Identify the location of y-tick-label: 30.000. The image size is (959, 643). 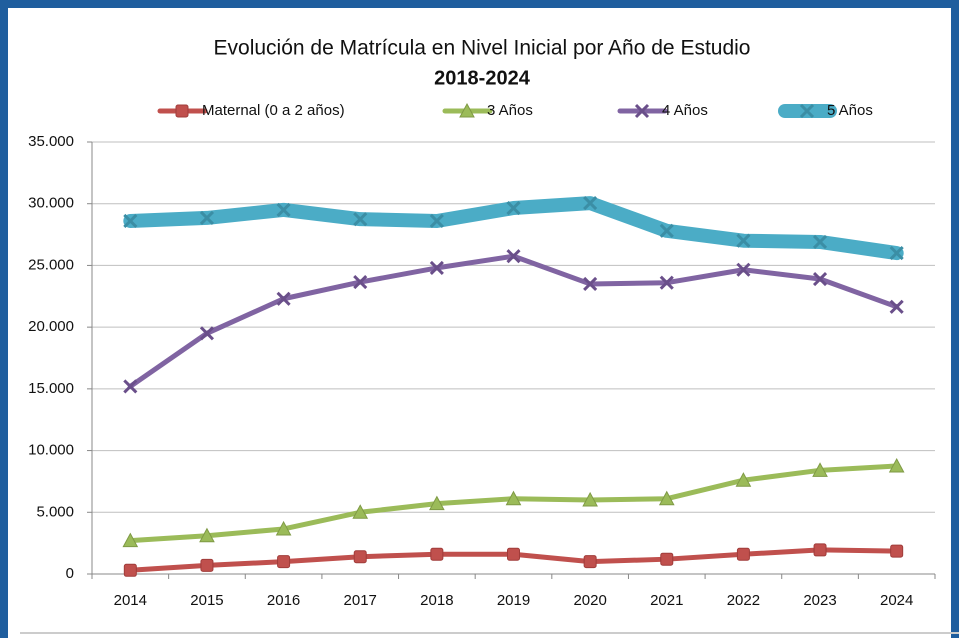
(51, 203).